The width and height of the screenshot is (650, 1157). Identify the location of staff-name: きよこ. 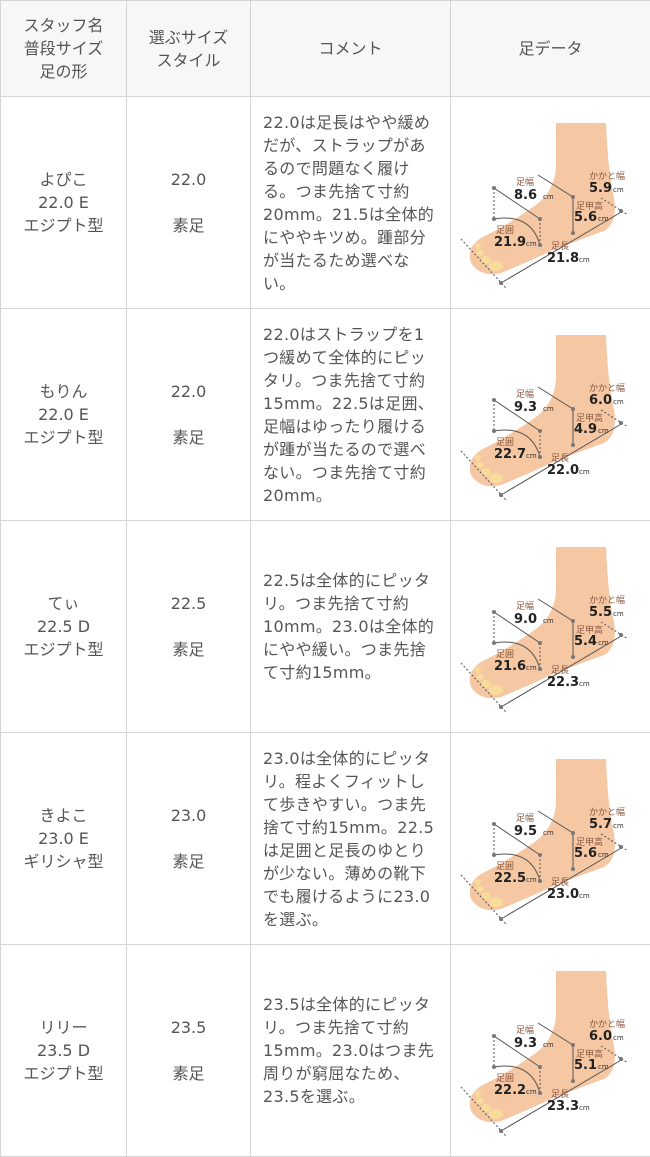
(63, 815).